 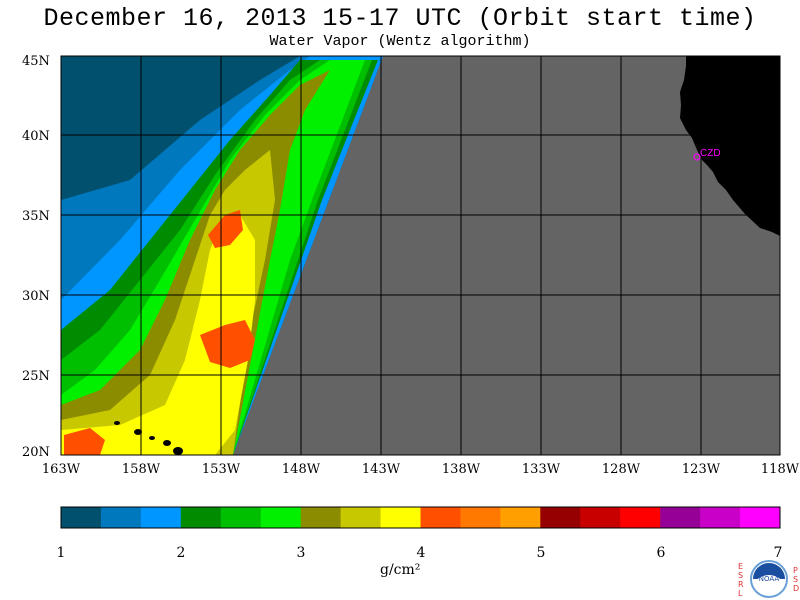 I want to click on station-marker-icon, so click(x=697, y=157).